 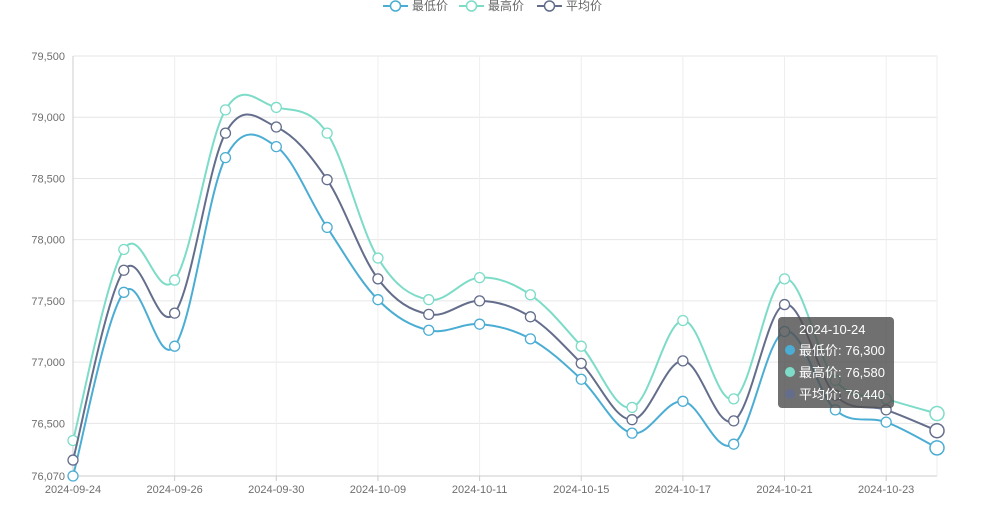 What do you see at coordinates (790, 371) in the screenshot?
I see `tooltip-dot-max` at bounding box center [790, 371].